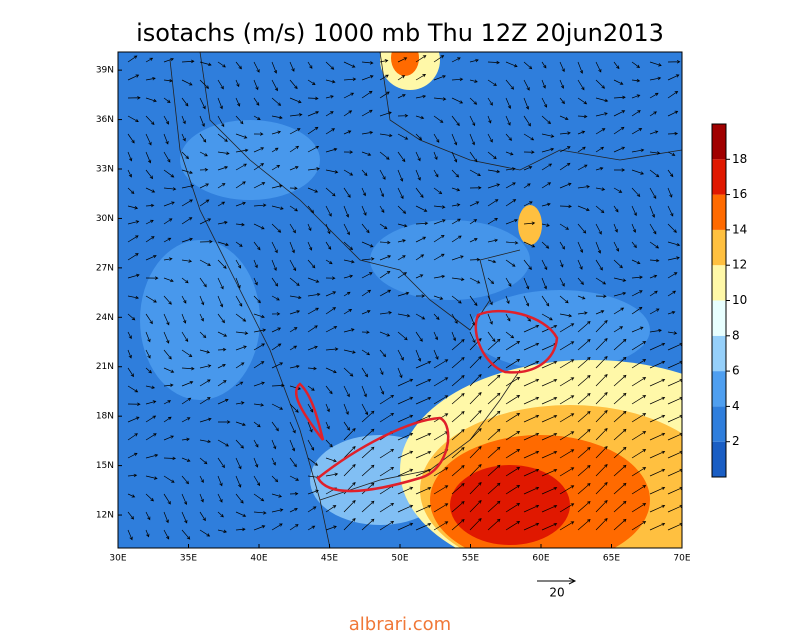  I want to click on colorbar-label: 14, so click(739, 229).